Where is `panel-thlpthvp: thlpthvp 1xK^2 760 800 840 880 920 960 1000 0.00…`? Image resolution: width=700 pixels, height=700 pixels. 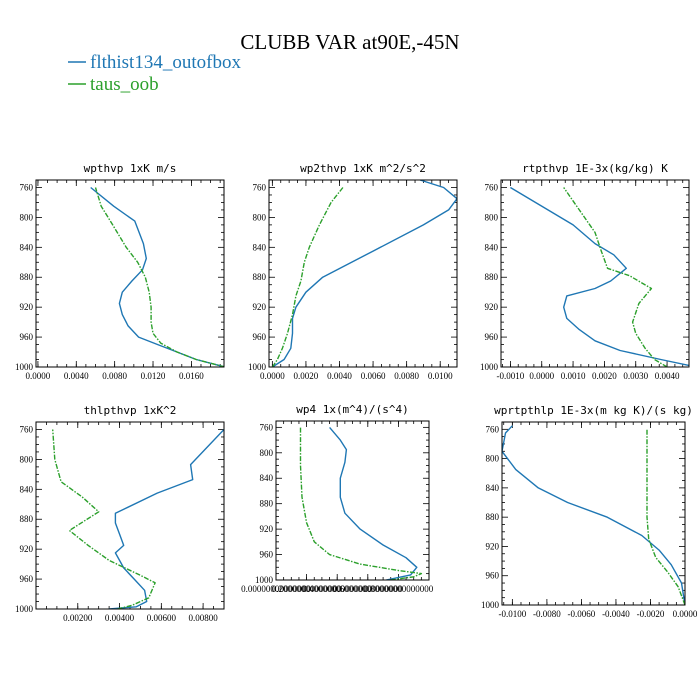
panel-thlpthvp: thlpthvp 1xK^2 760 800 840 880 920 960 1000 0.00… is located at coordinates (120, 513).